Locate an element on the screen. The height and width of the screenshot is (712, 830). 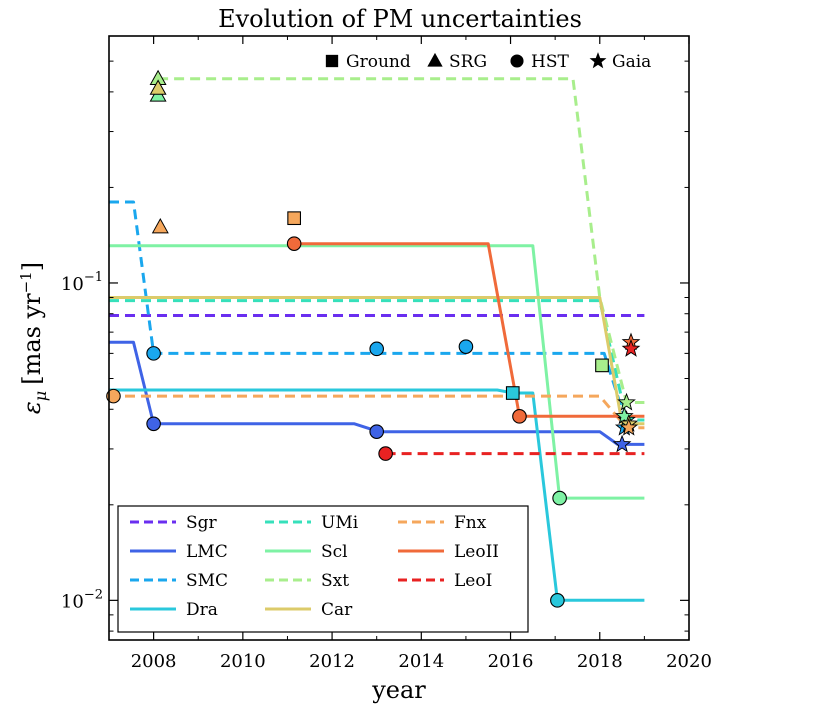
x-tick-label: 2016 is located at coordinates (511, 661).